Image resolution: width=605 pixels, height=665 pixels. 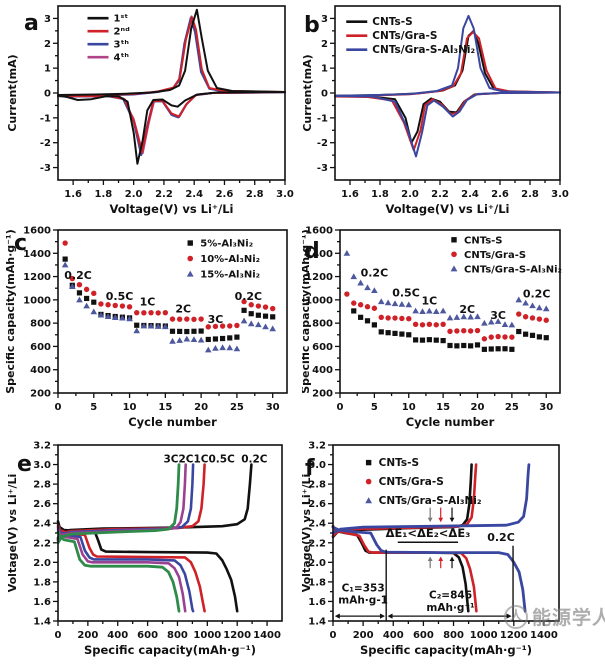 I want to click on svg-text: 4ᵗʰ, so click(x=122, y=58).